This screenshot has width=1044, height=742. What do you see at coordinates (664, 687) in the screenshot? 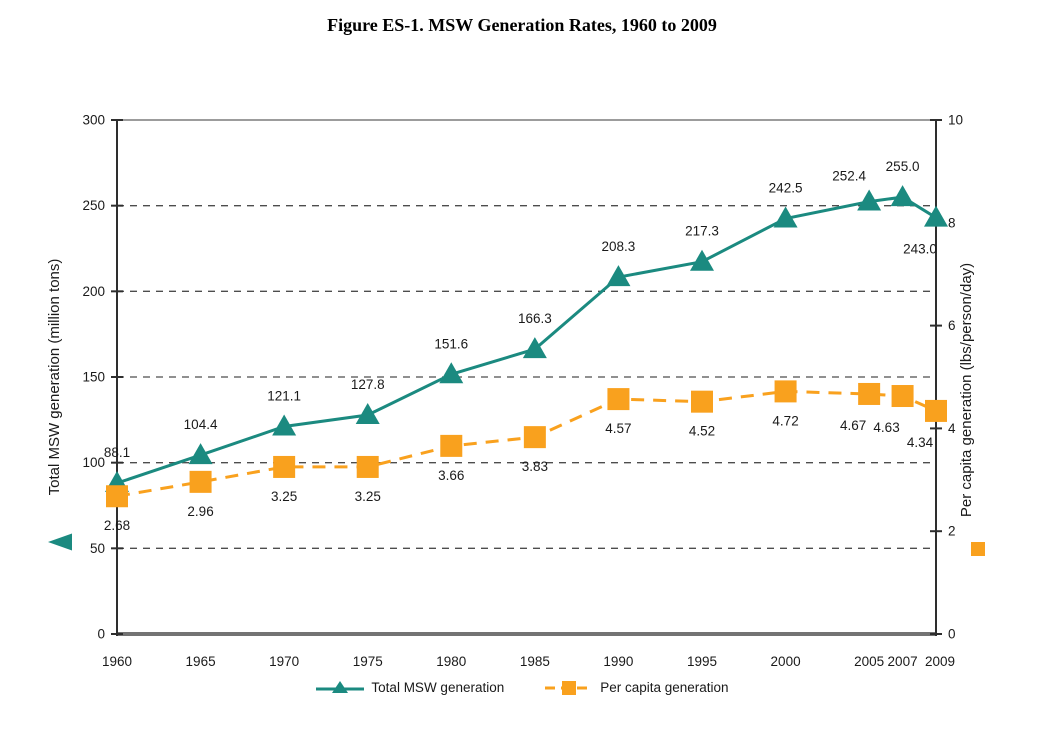
I see `legend-label-per-capita: Per capita generation` at bounding box center [664, 687].